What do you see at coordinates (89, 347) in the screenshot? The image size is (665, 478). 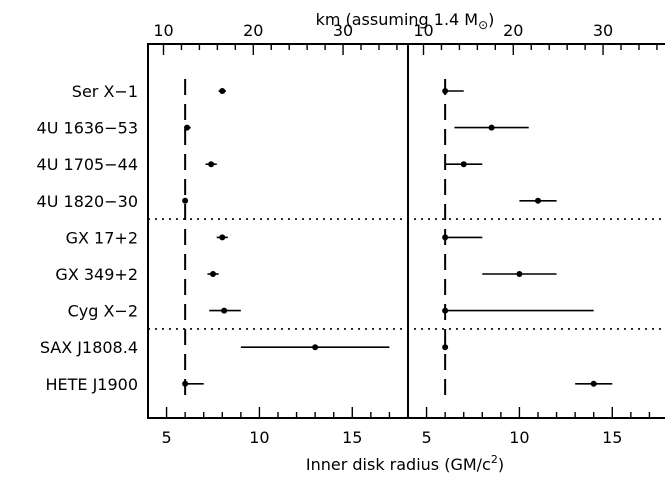 I see `source-label: SAX J1808.4` at bounding box center [89, 347].